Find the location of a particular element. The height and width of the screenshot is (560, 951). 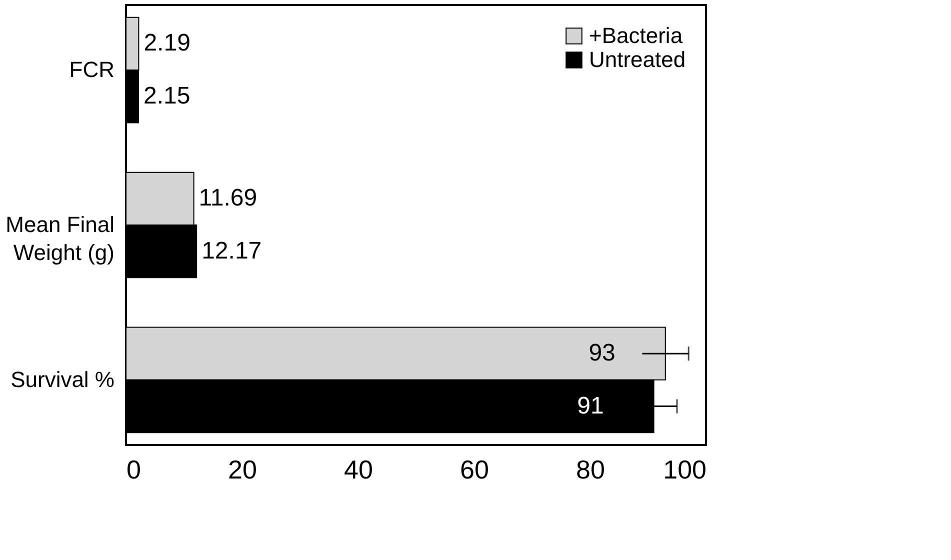

legend-label: +Bacteria is located at coordinates (636, 35).